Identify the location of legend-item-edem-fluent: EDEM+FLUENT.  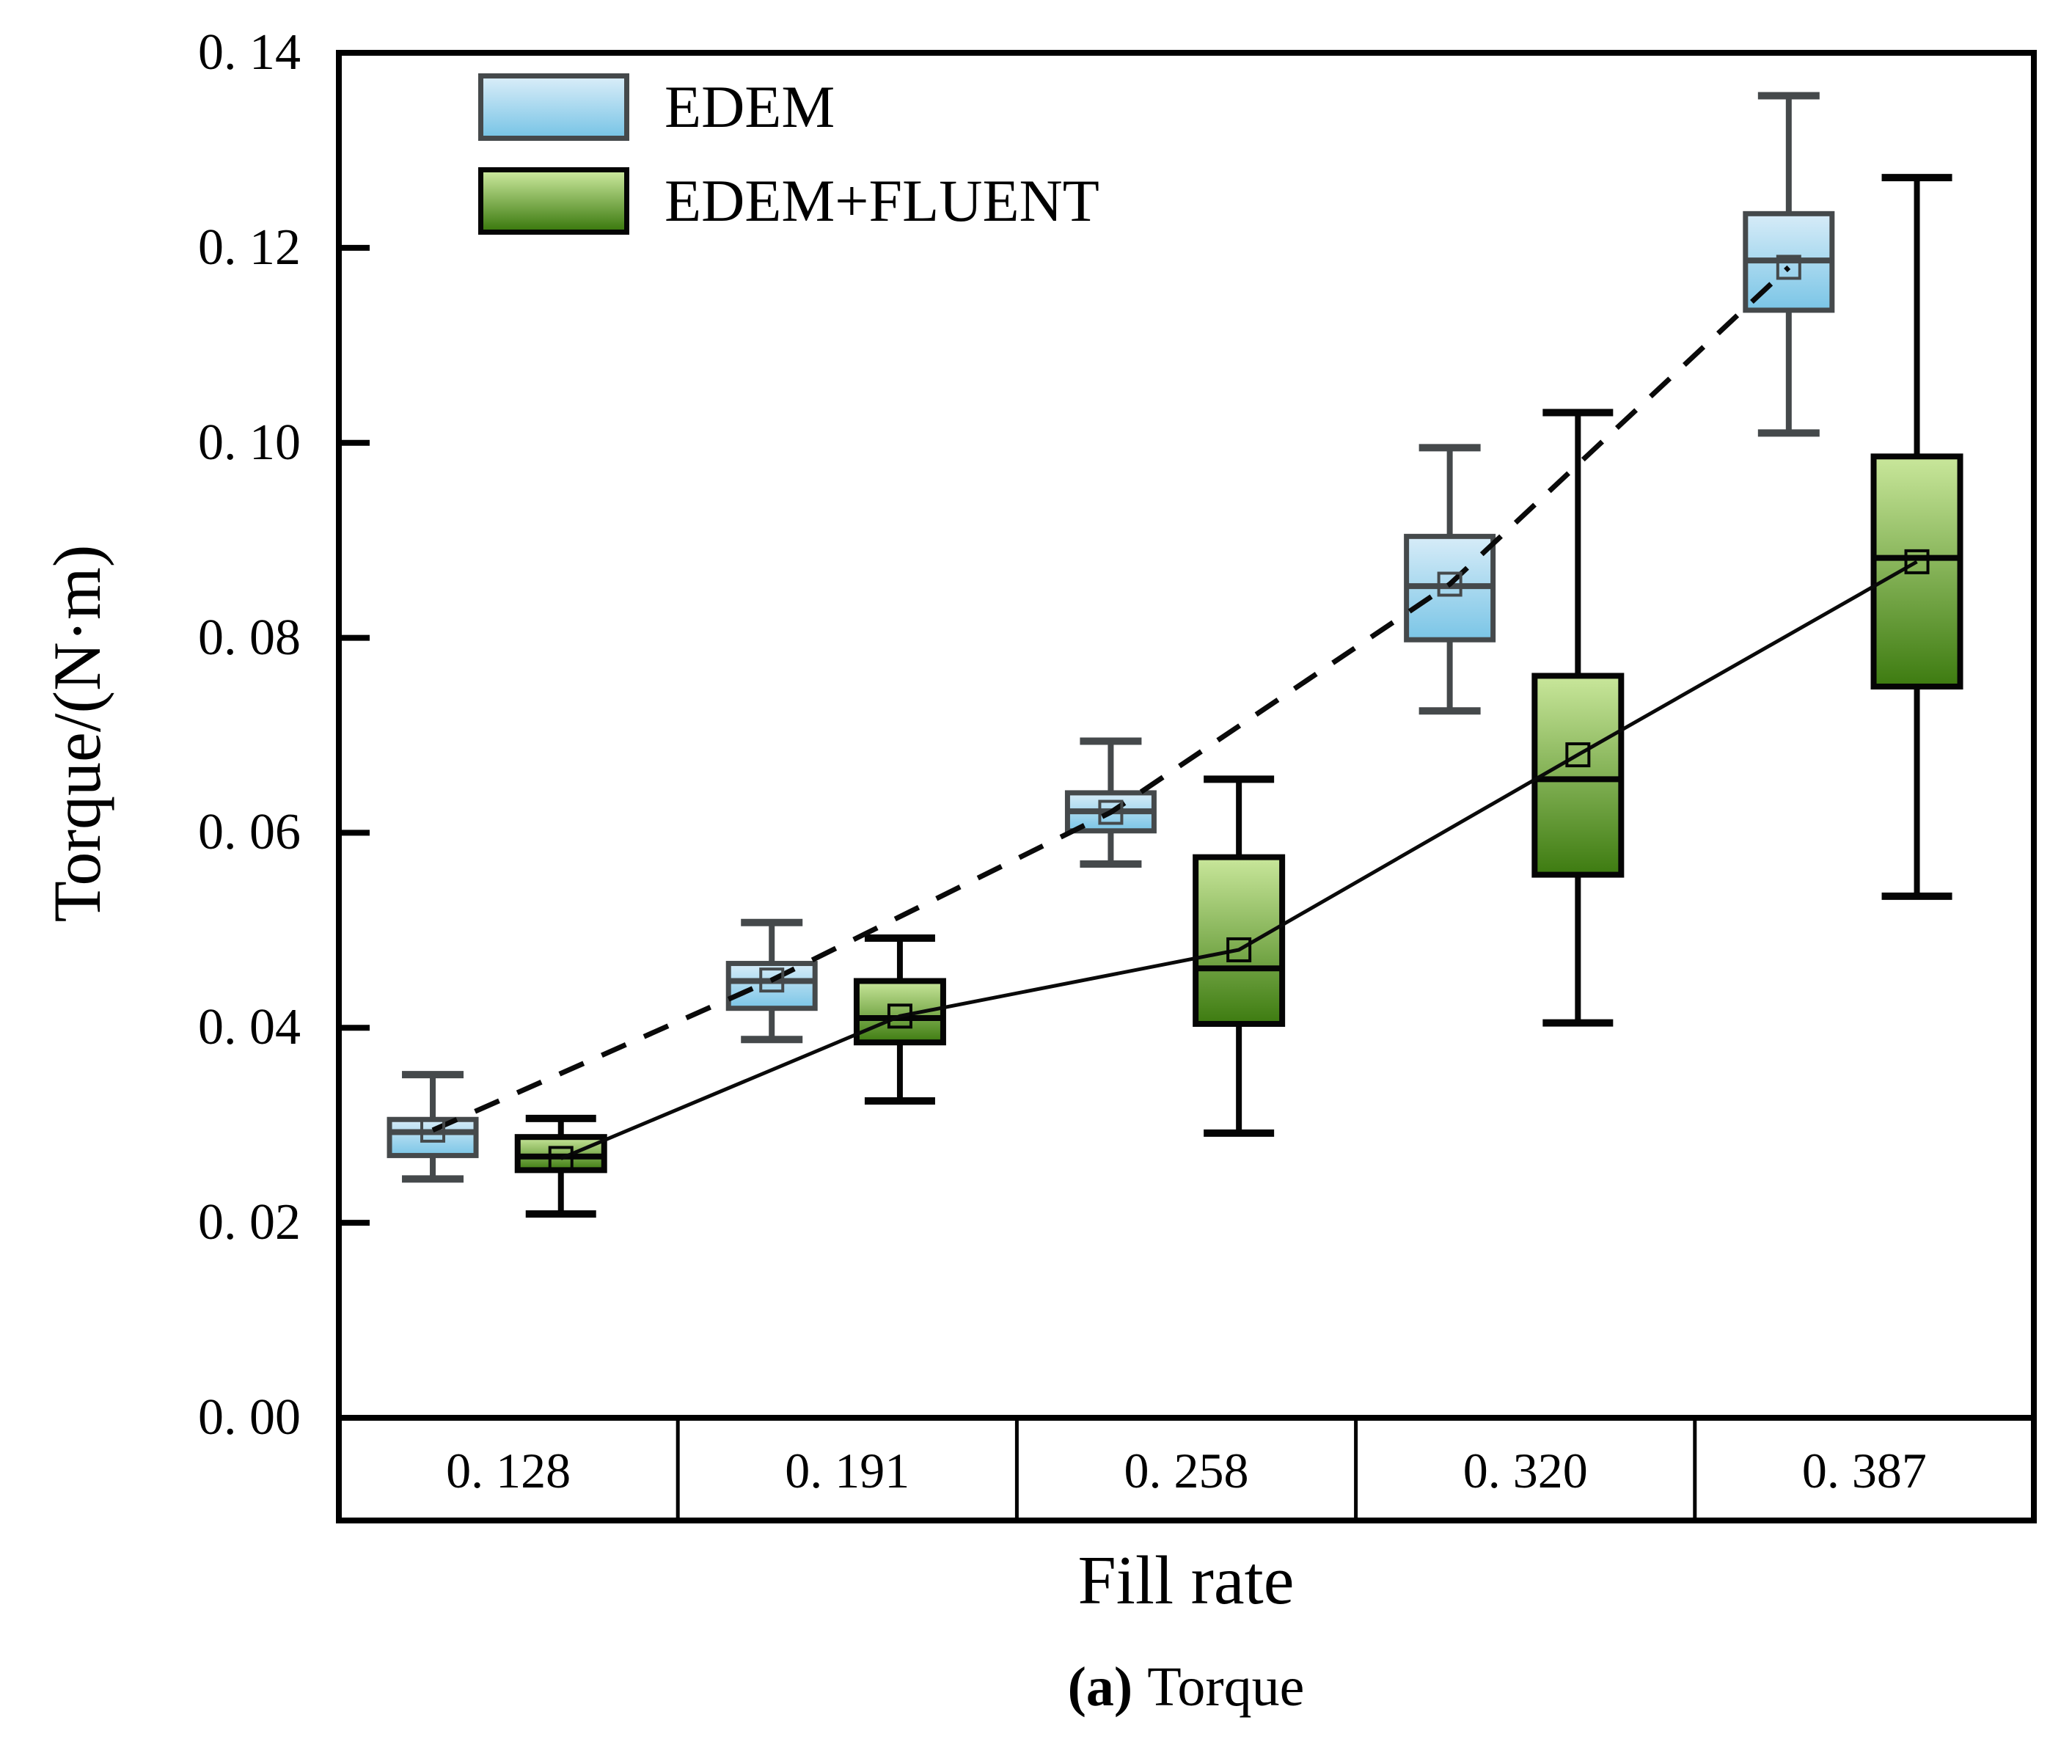
(788, 201).